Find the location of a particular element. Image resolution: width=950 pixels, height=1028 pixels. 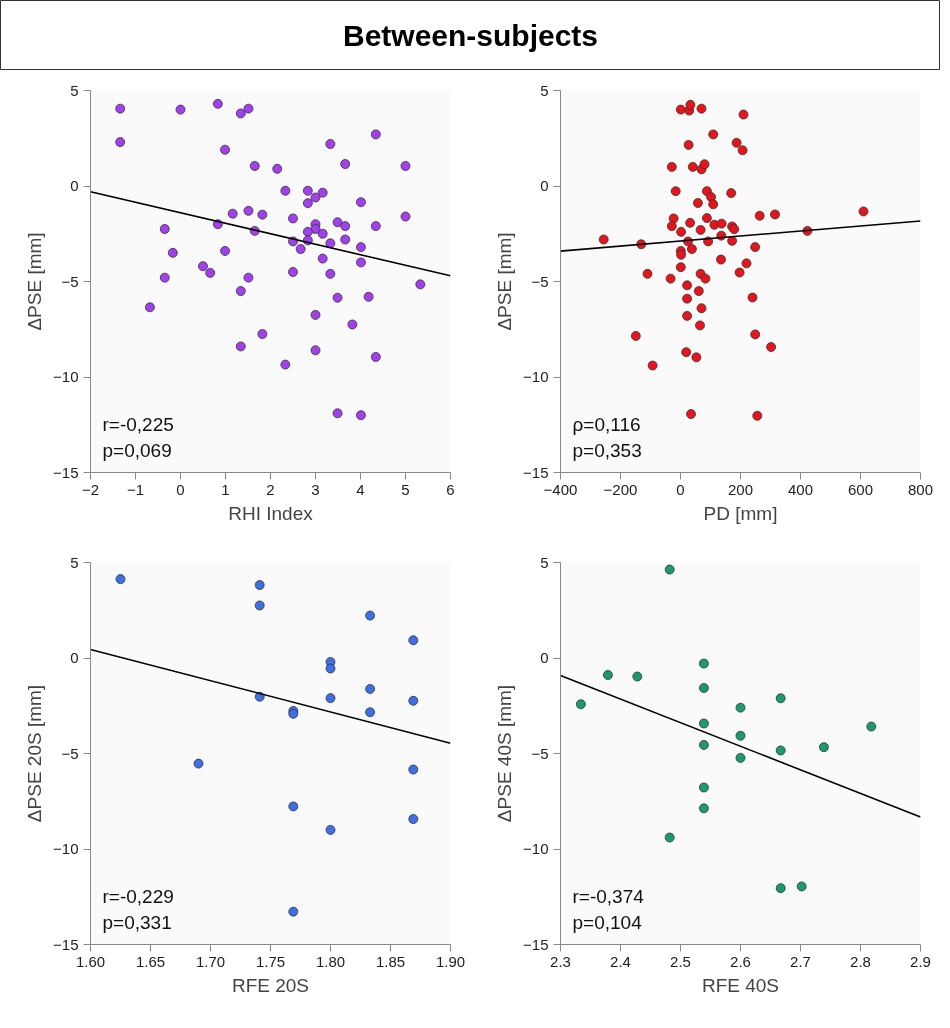

x-tick-label: 1.90 is located at coordinates (450, 961).